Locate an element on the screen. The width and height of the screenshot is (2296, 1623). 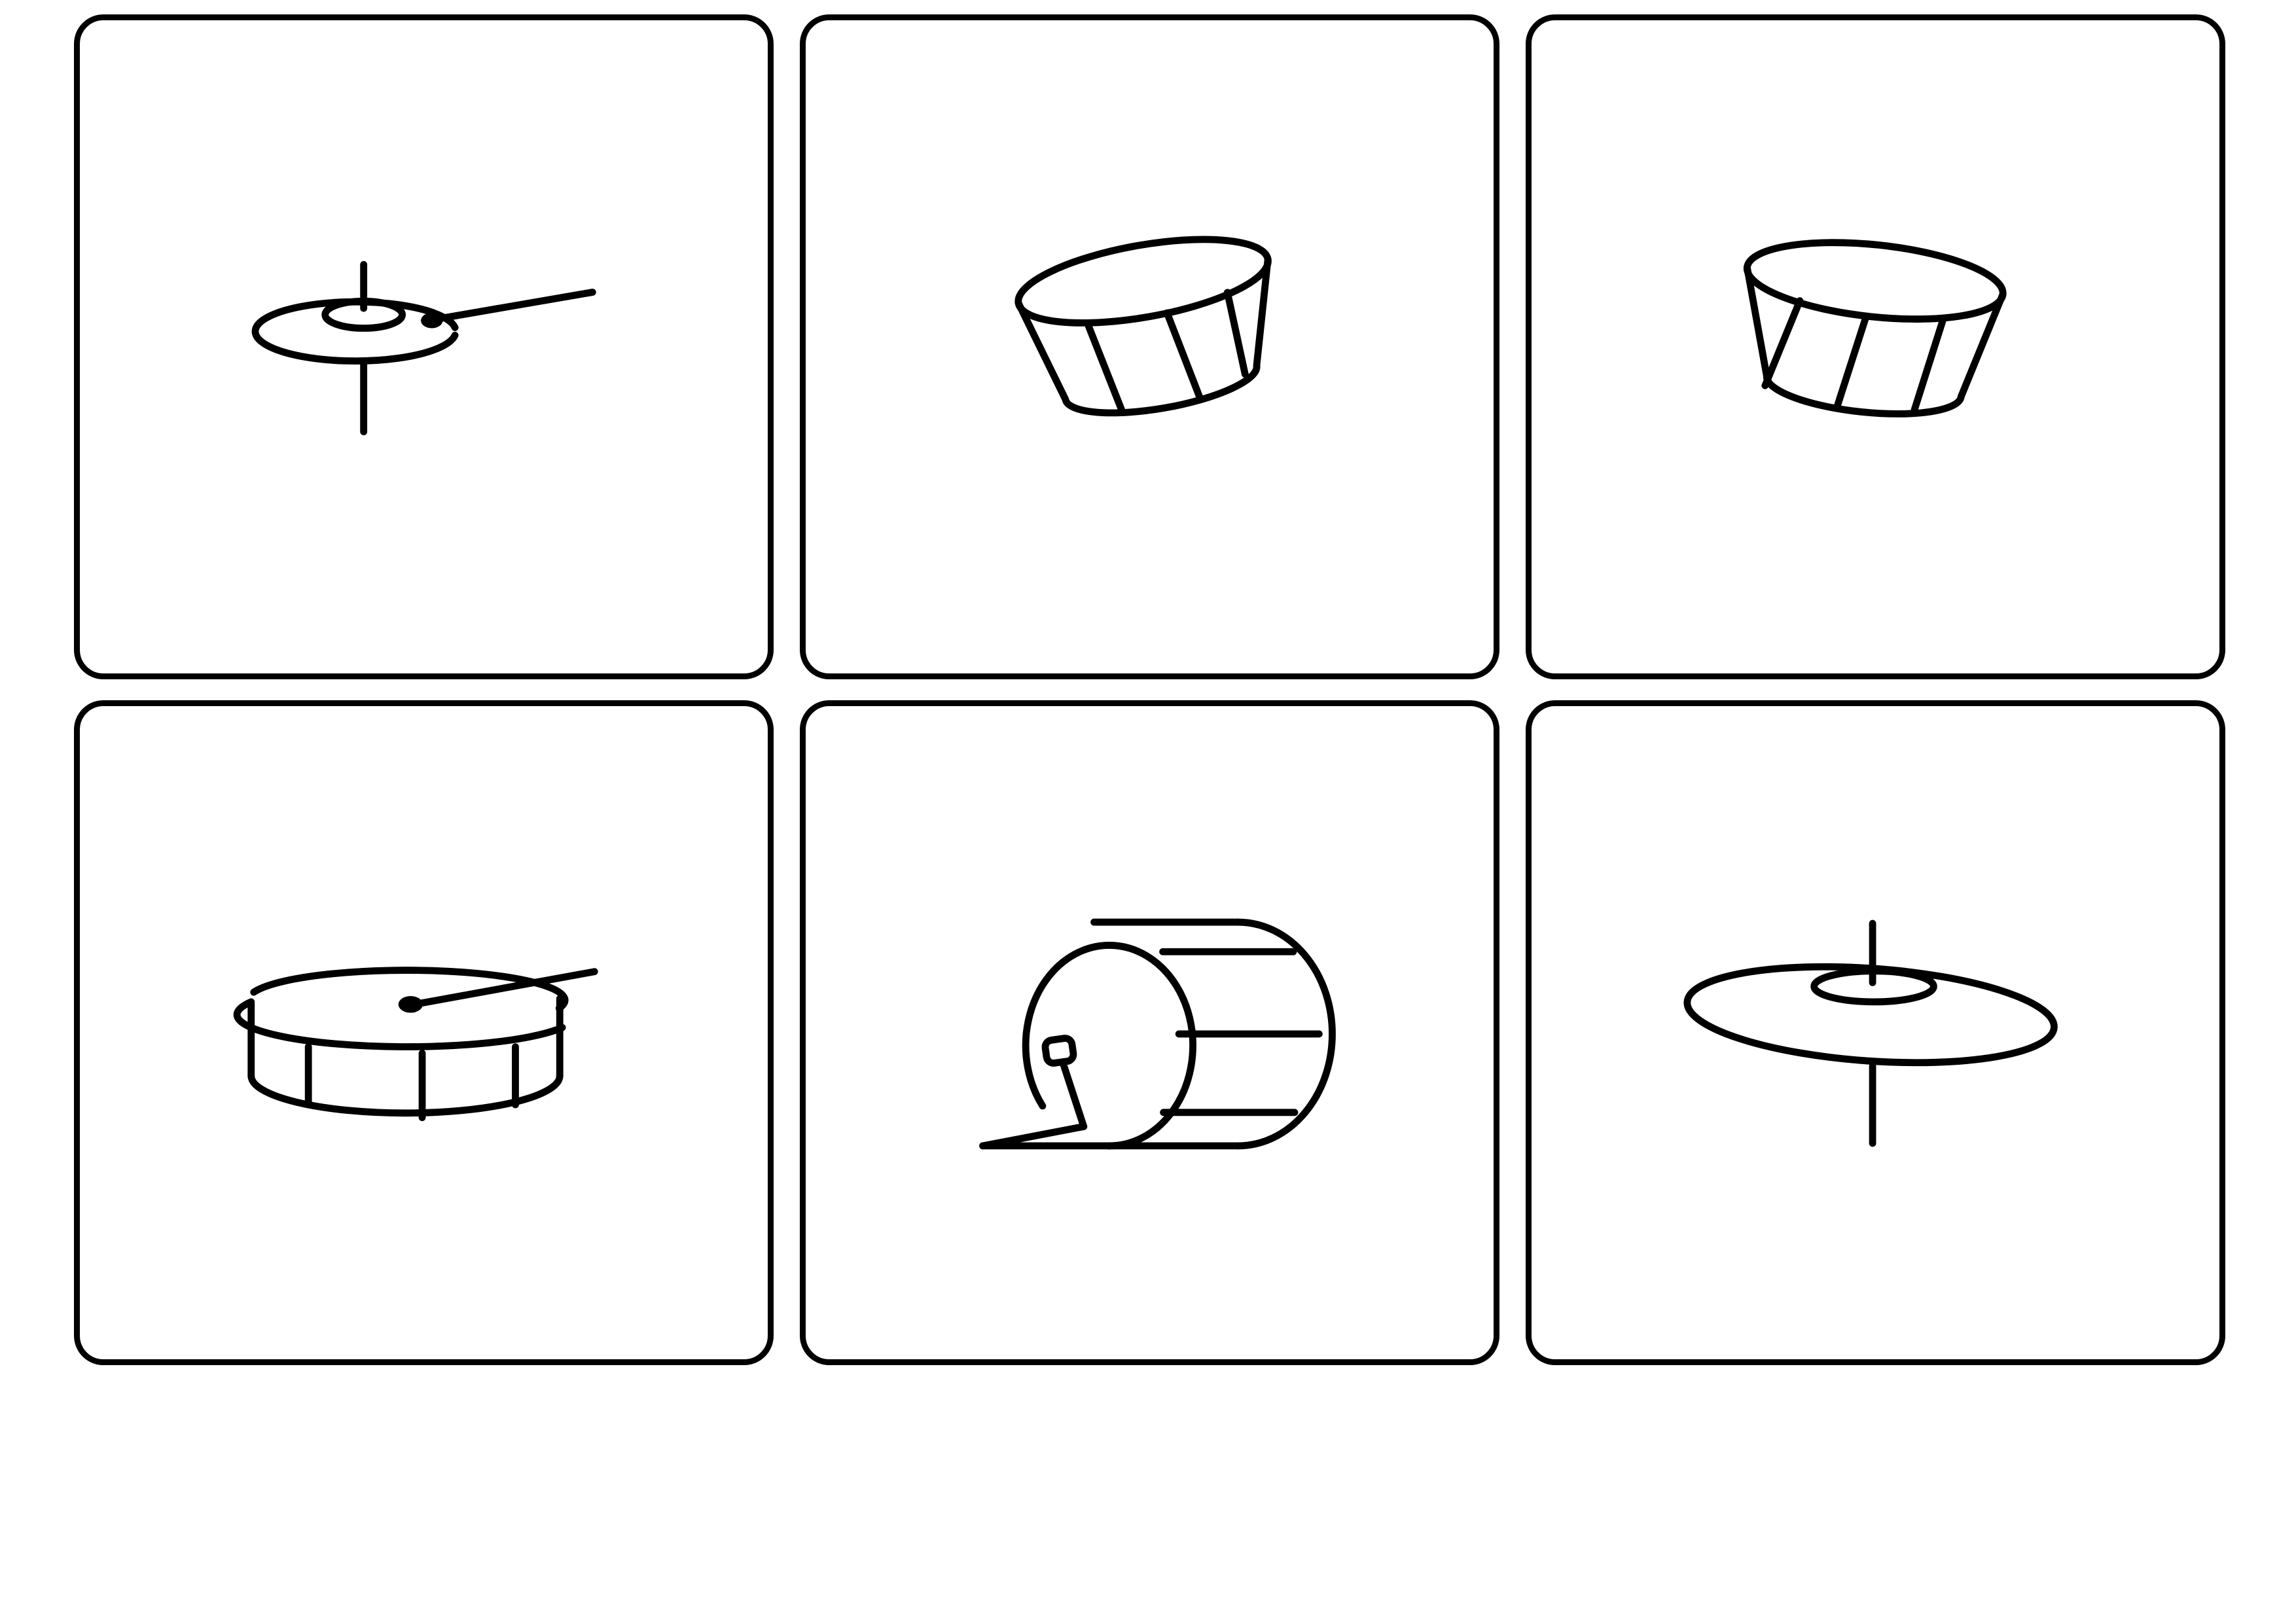
card-snare-drum is located at coordinates (424, 1032).